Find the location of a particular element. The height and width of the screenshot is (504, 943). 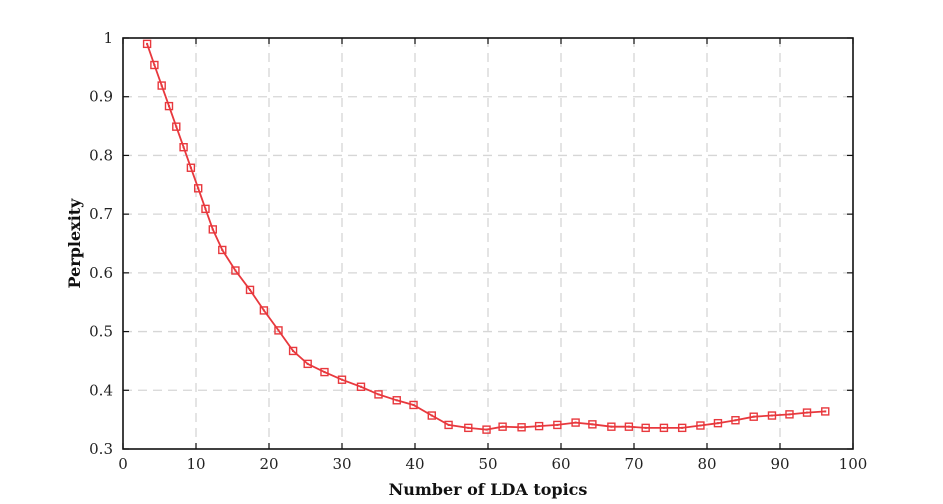

x-tick-label: 90 is located at coordinates (779, 464).